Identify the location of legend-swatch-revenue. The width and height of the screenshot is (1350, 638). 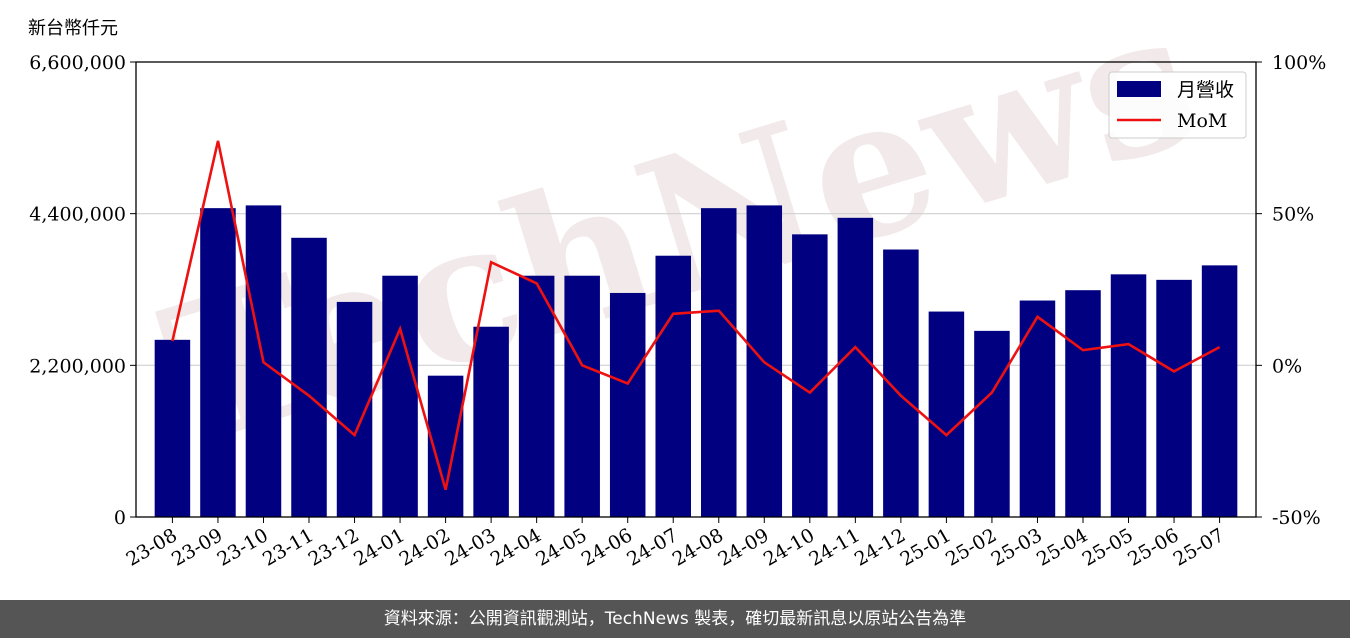
(1139, 89).